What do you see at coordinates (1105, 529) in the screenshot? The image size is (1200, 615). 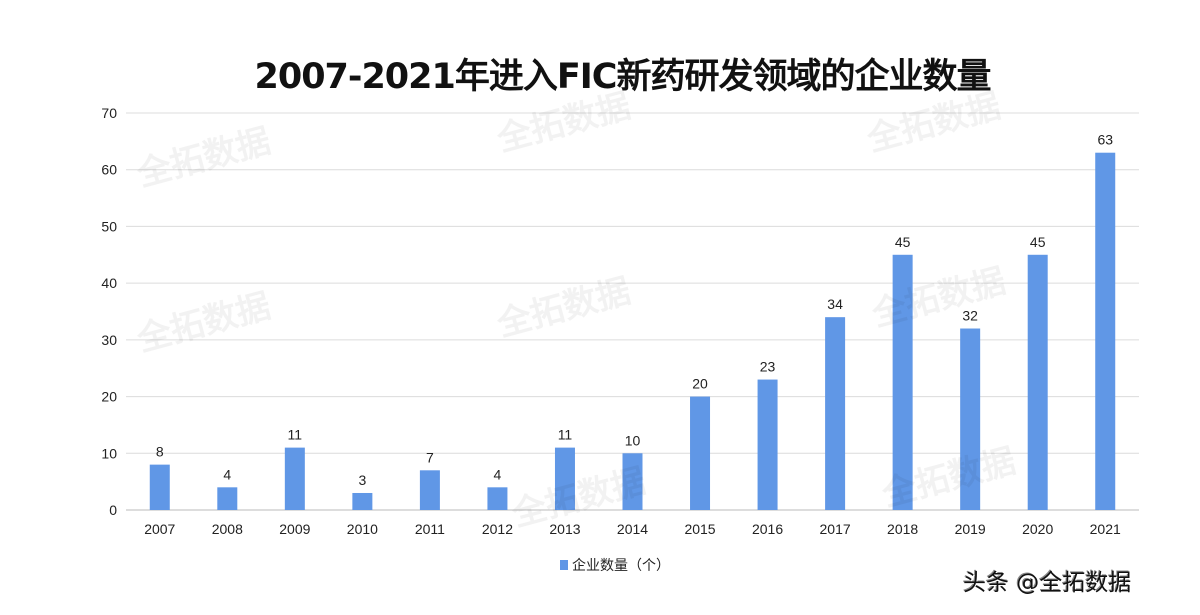 I see `x-tick-label: 2021` at bounding box center [1105, 529].